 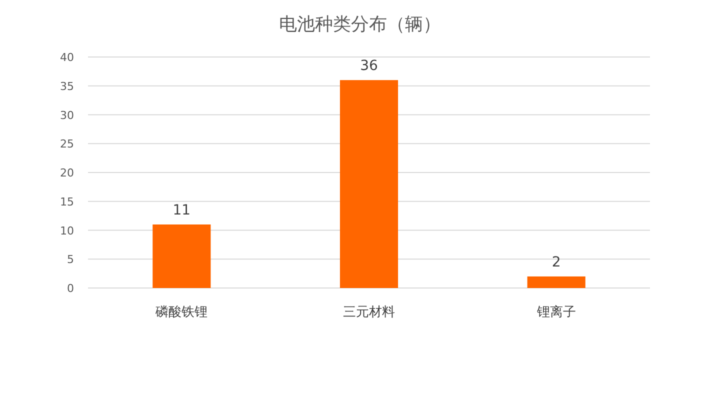 I want to click on x-tick-label: 锂离子, so click(x=556, y=312).